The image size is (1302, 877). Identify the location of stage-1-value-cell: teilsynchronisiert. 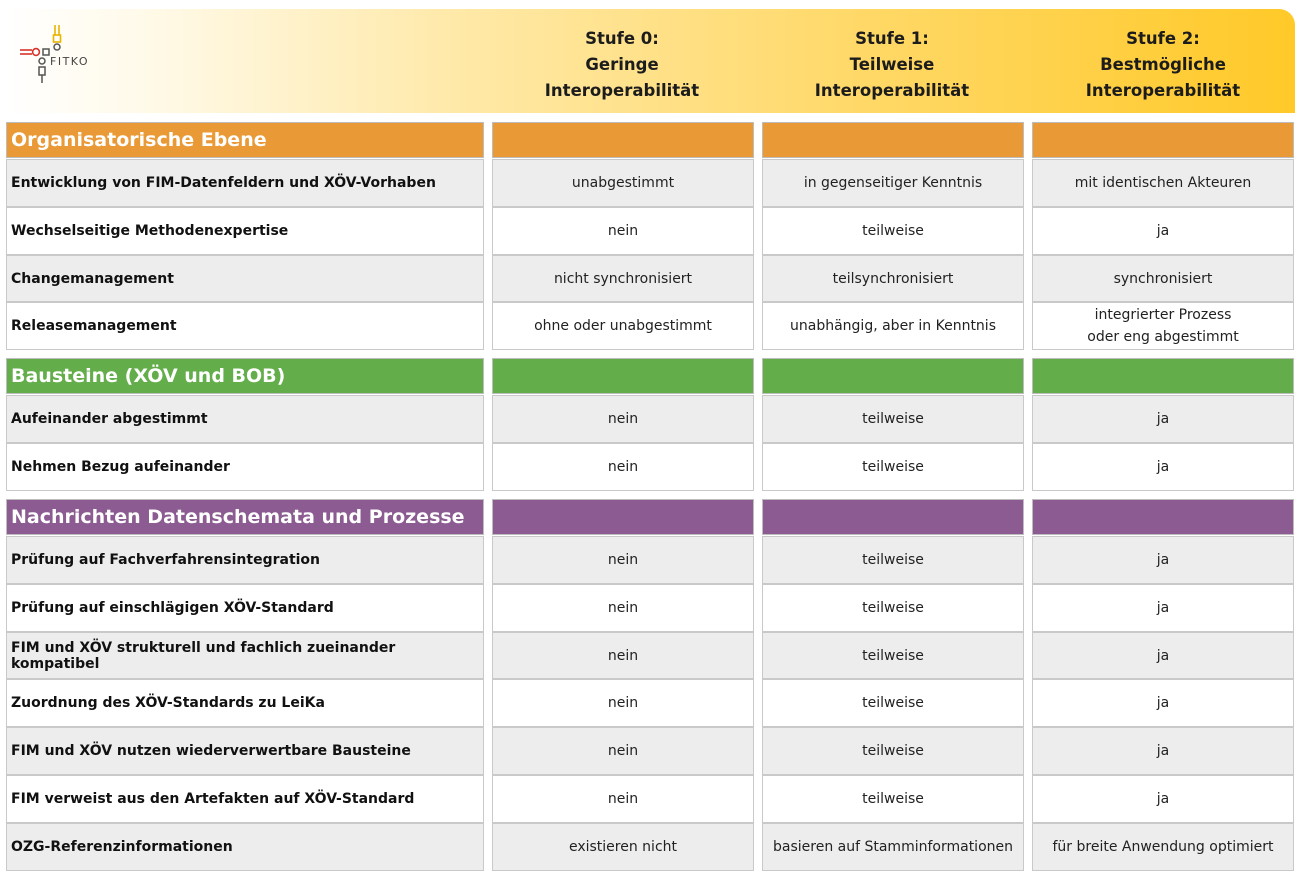
(893, 278).